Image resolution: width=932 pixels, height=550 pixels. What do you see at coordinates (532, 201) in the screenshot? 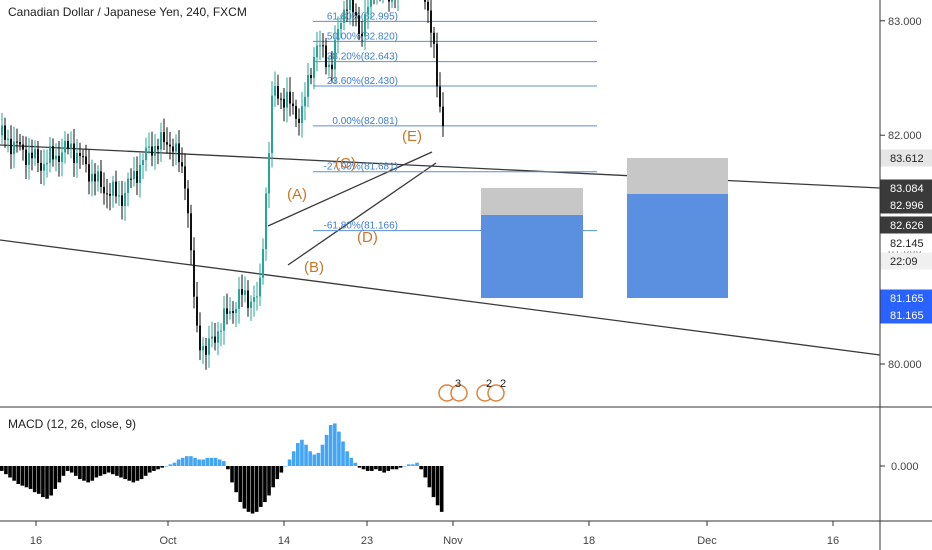
I see `target-box-1-gray` at bounding box center [532, 201].